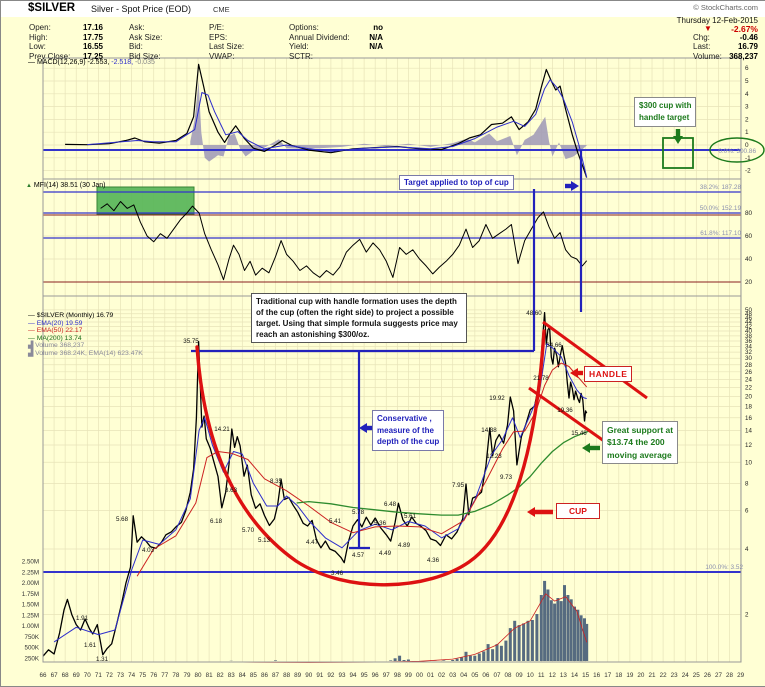  I want to click on annotation-target-top: Target applied to top of cup, so click(456, 182).